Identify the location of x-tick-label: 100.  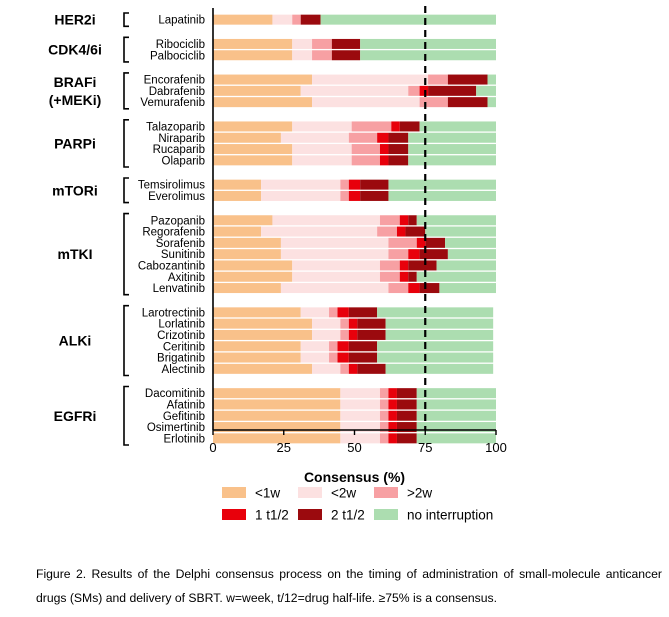
(496, 447).